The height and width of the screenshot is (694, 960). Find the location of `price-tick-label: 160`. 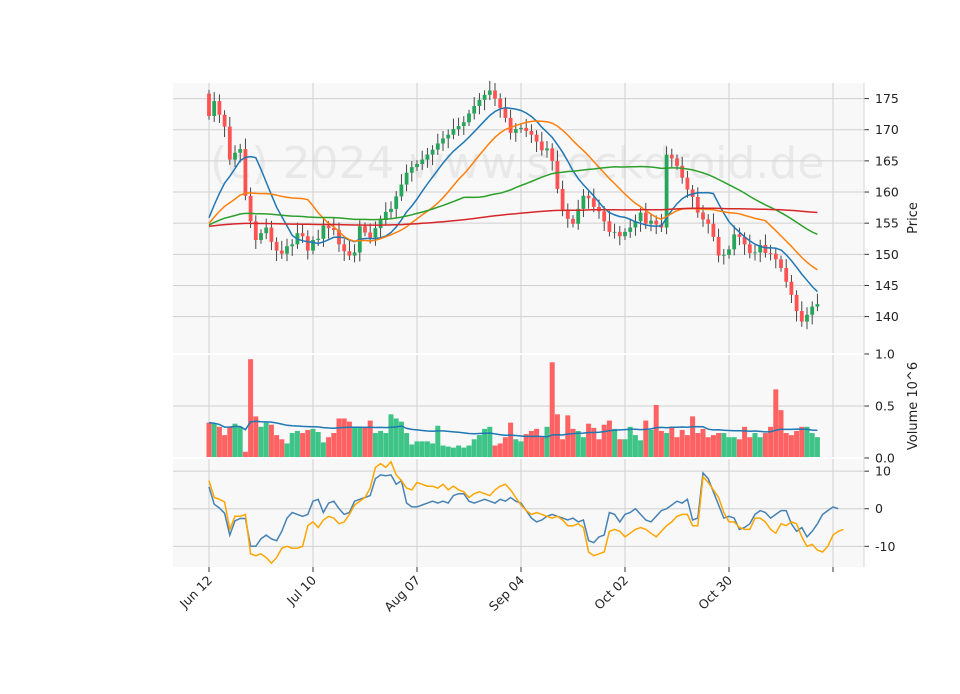

price-tick-label: 160 is located at coordinates (887, 192).